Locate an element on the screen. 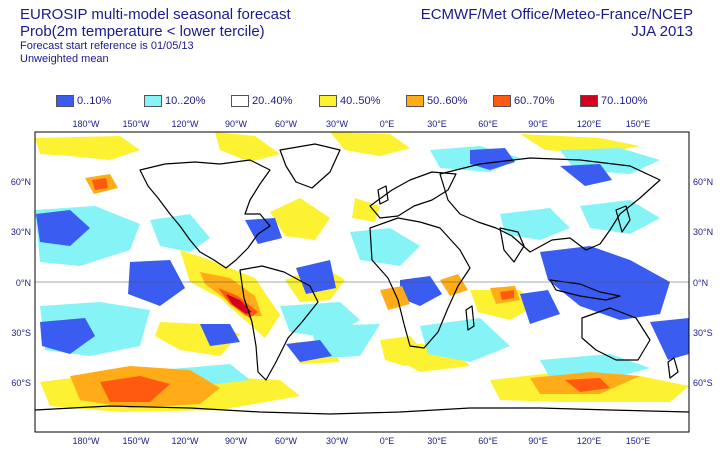  legend-item: 70..100% is located at coordinates (613, 101).